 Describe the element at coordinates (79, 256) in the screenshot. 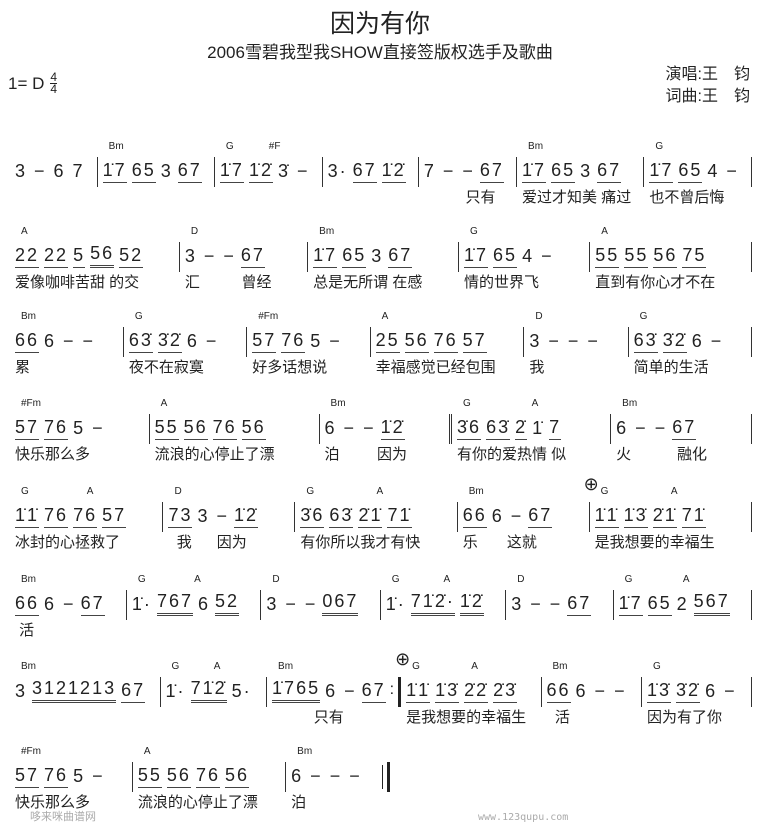

I see `notes: 5` at that location.